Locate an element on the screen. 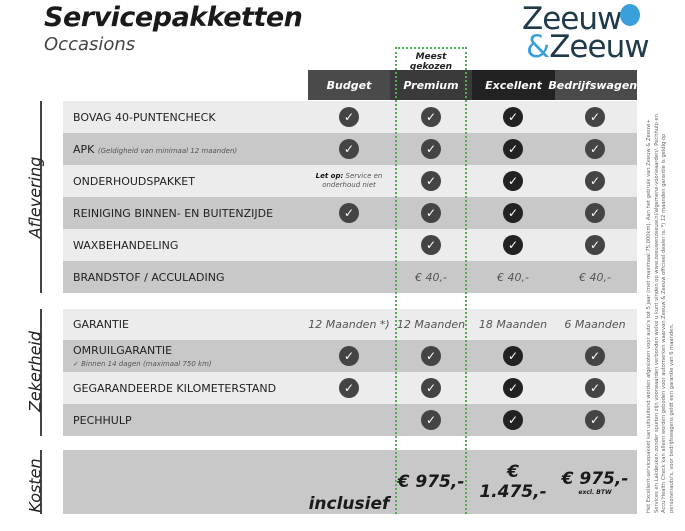 The width and height of the screenshot is (685, 531). row-label-text: GEGARANDEERDE KILOMETERSTAND is located at coordinates (175, 388).